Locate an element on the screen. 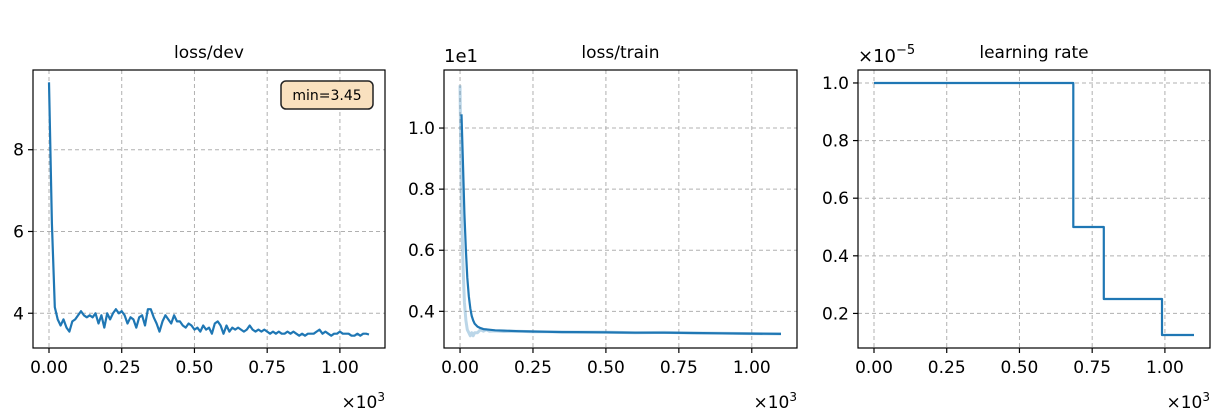  annotation-text: min=3.45 is located at coordinates (326, 96).